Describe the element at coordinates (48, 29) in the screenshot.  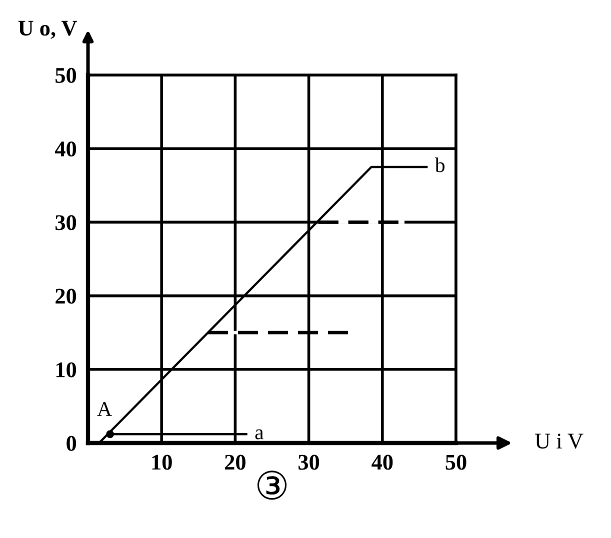
I see `y-axis-title: U o, V` at that location.